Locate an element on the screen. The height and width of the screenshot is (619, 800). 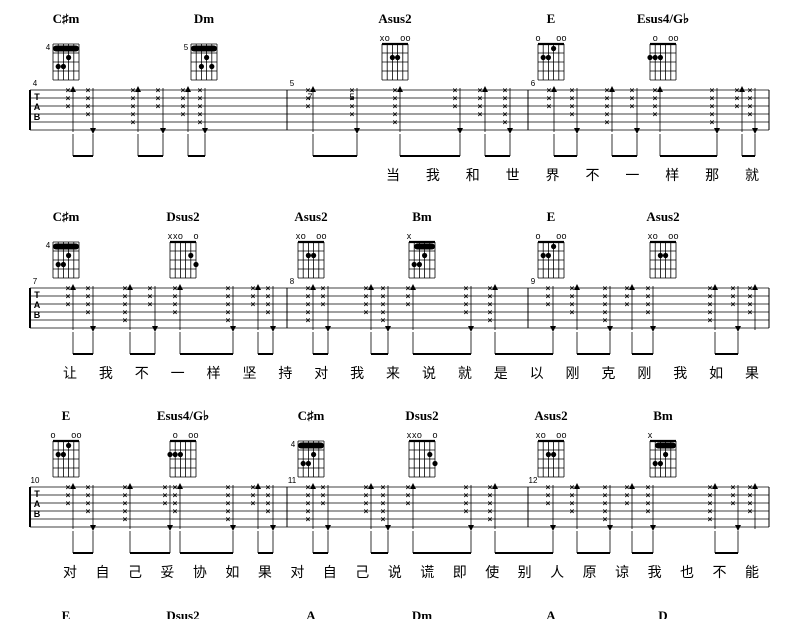
bar-number: 9 is located at coordinates (533, 281).